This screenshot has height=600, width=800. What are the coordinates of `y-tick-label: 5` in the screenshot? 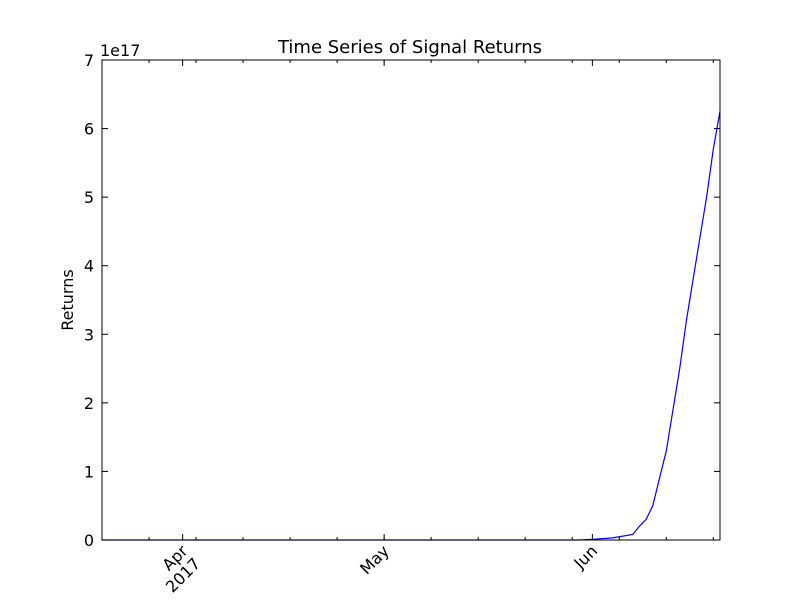 It's located at (89, 197).